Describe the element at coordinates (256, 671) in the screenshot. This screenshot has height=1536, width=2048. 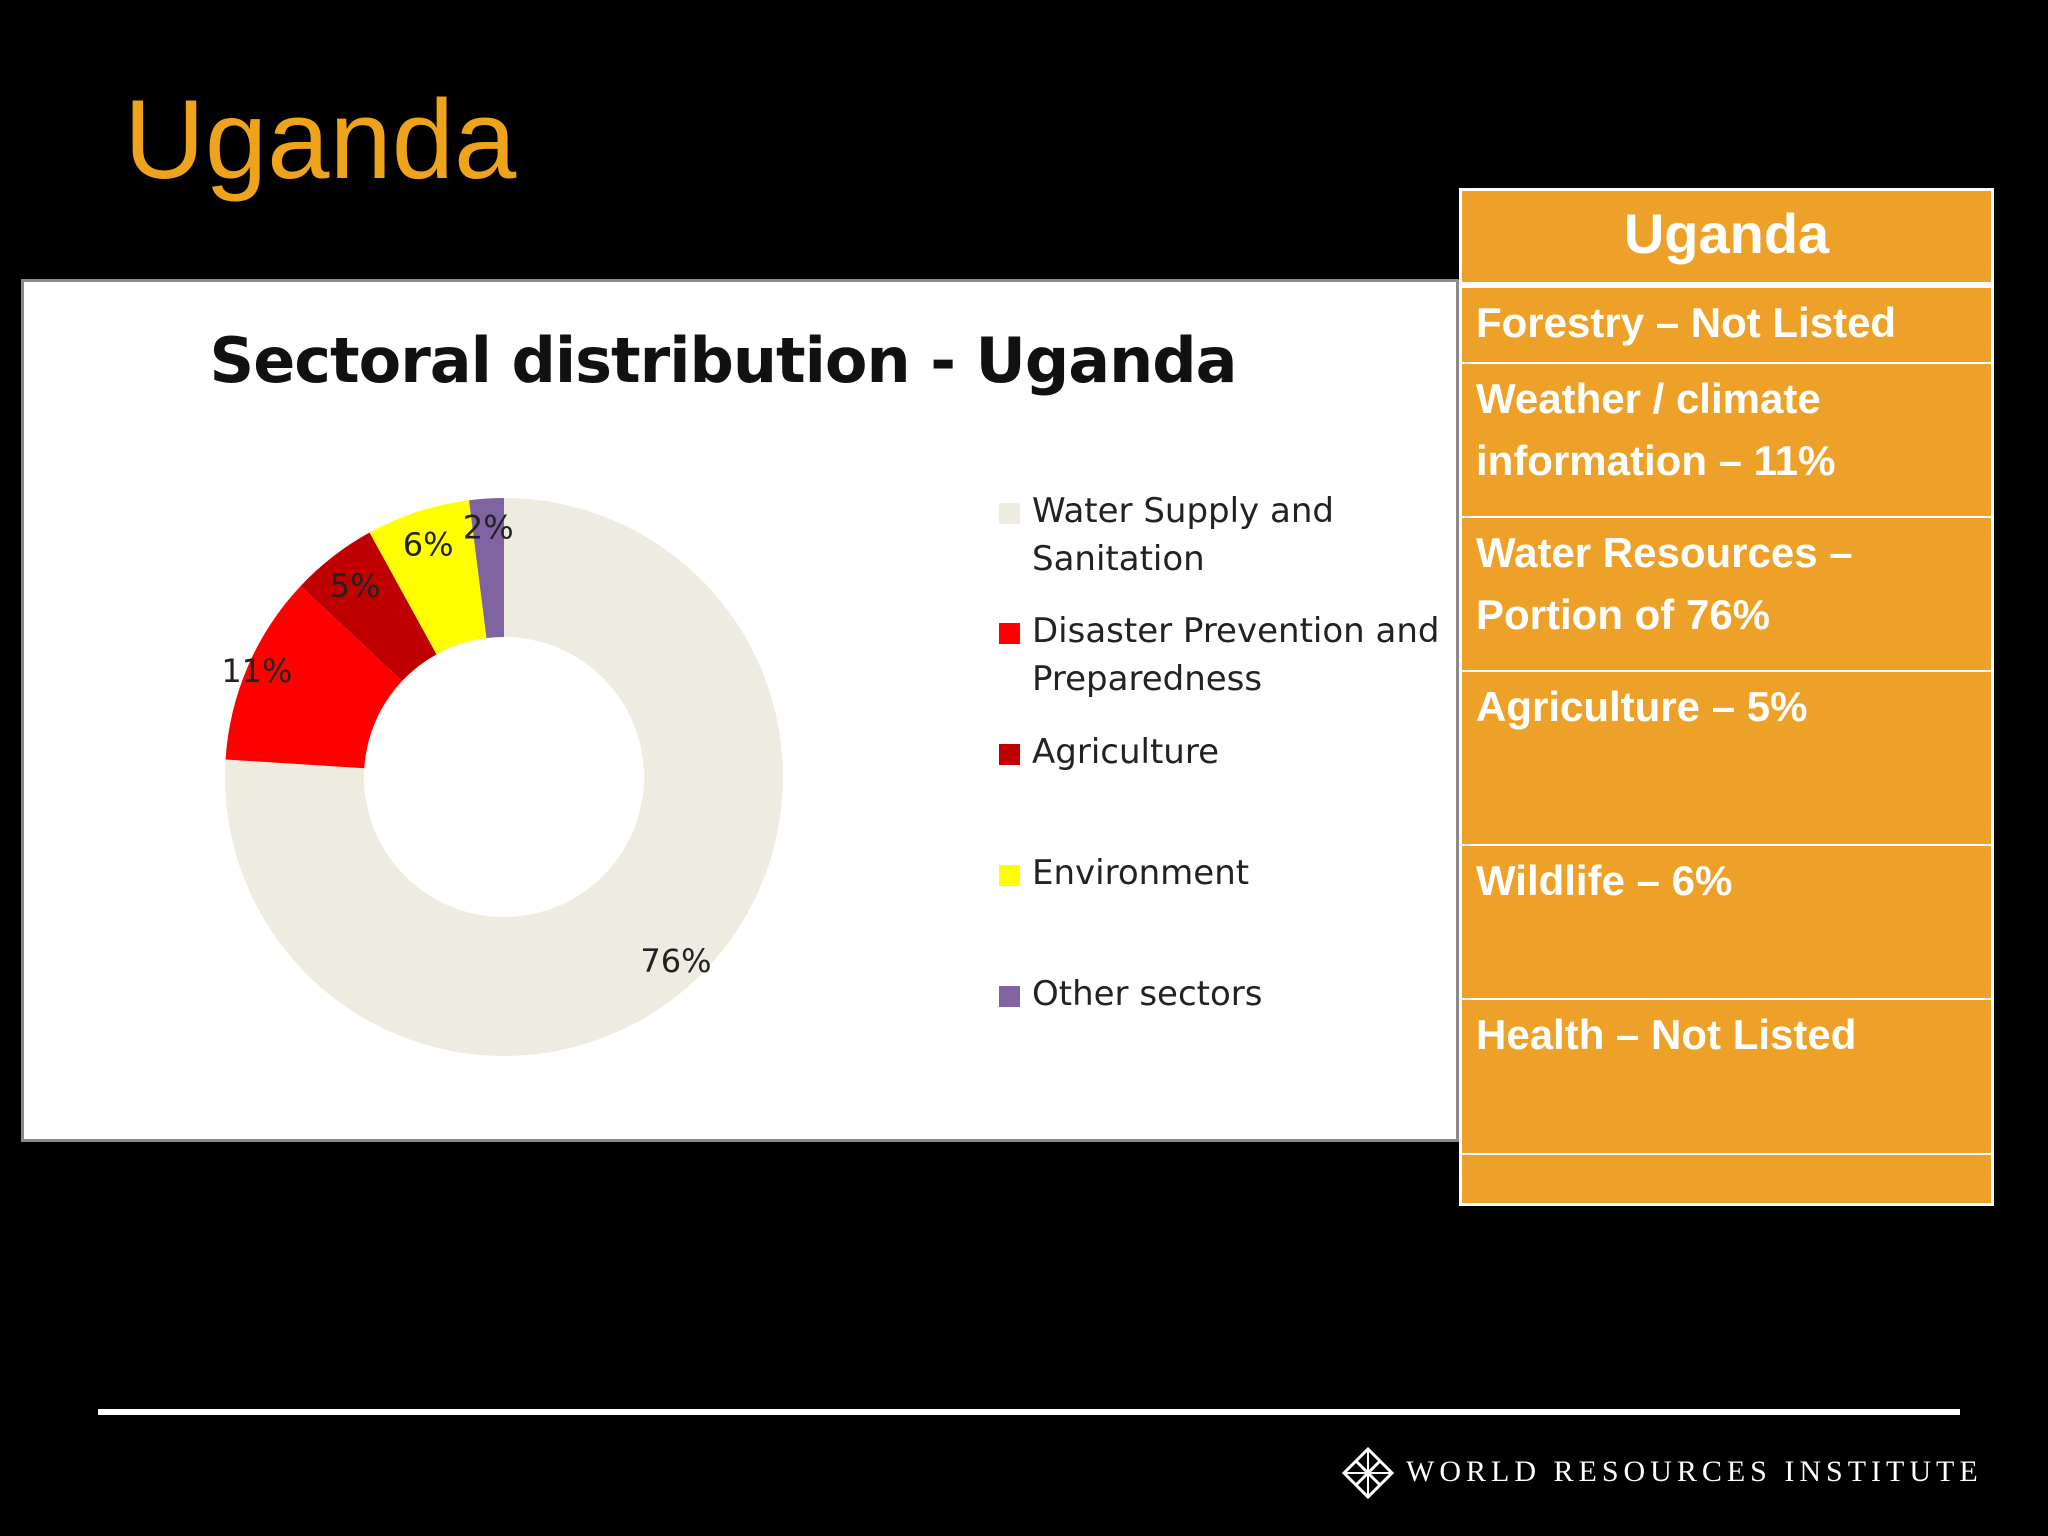
I see `data-label-disaster-prevention-and-preparedness: 11%` at that location.